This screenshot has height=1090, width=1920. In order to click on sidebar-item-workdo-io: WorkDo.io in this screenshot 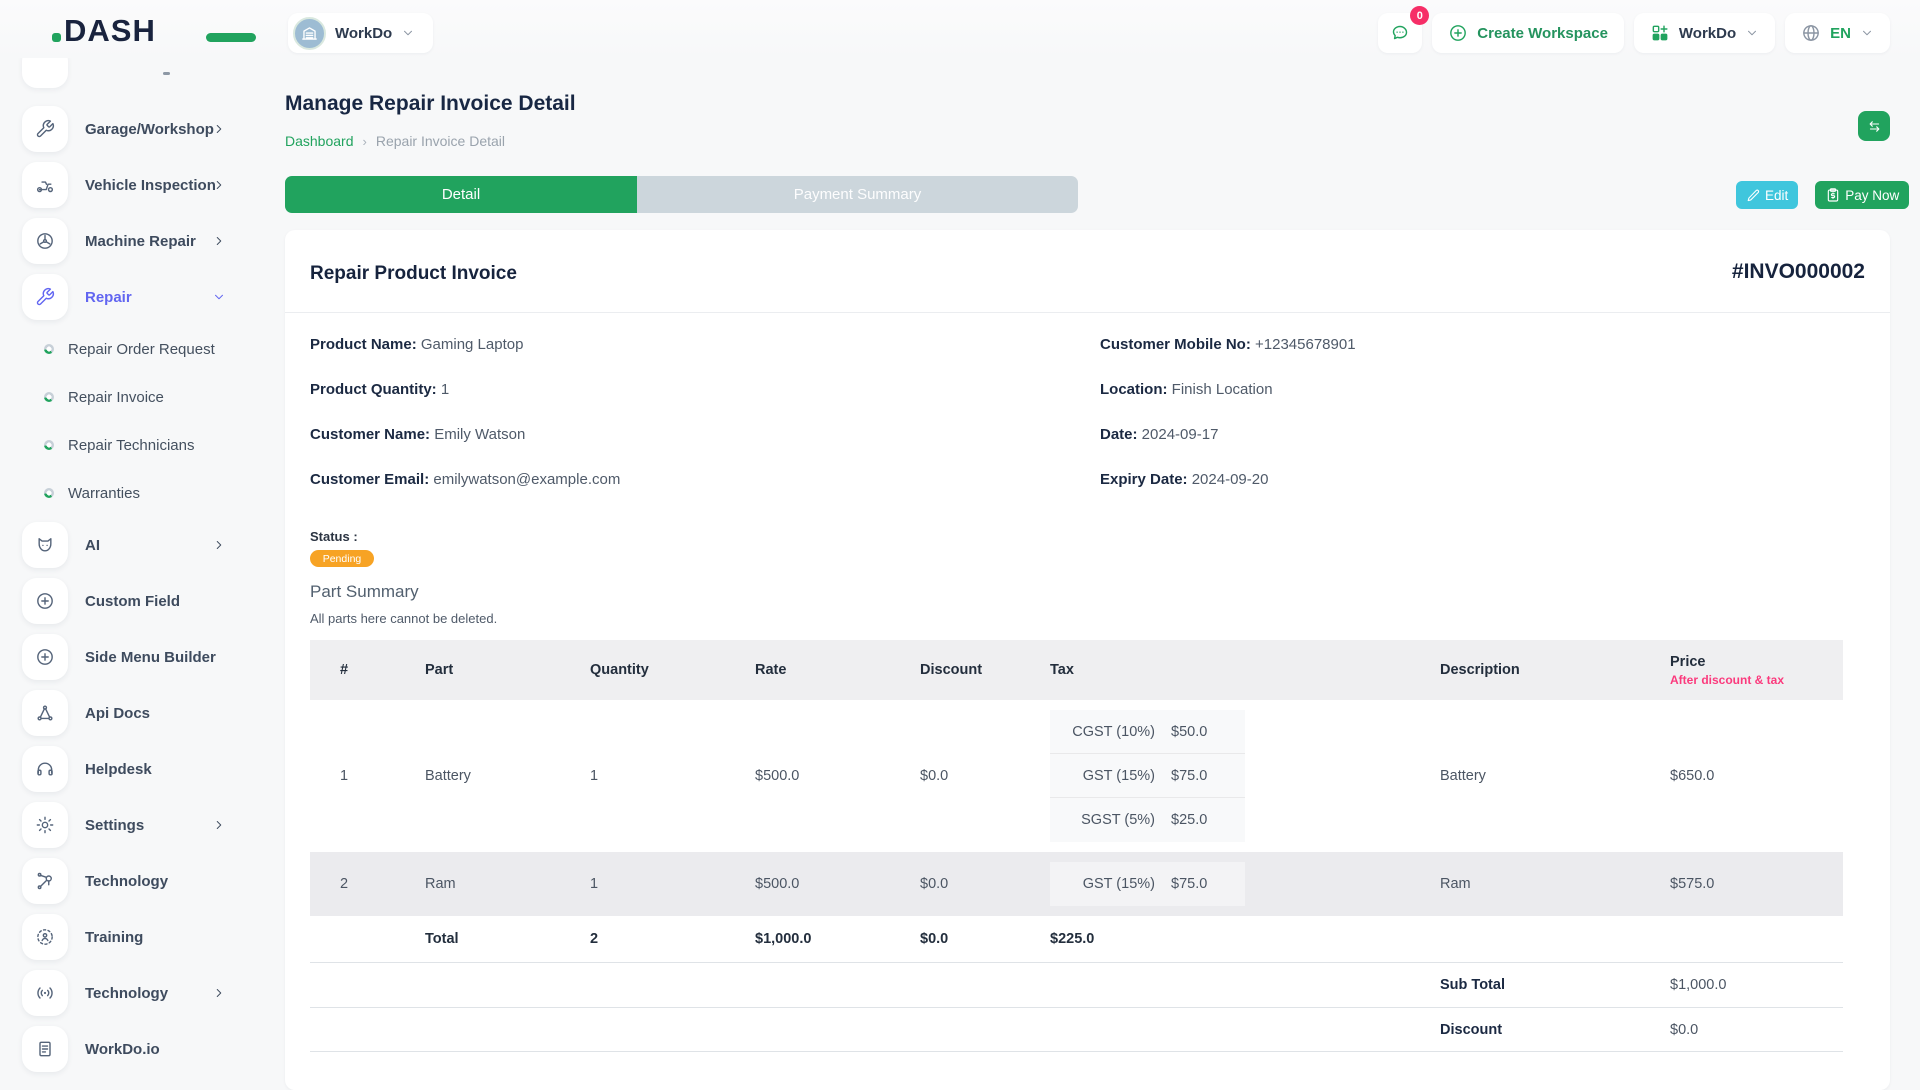, I will do `click(135, 1049)`.